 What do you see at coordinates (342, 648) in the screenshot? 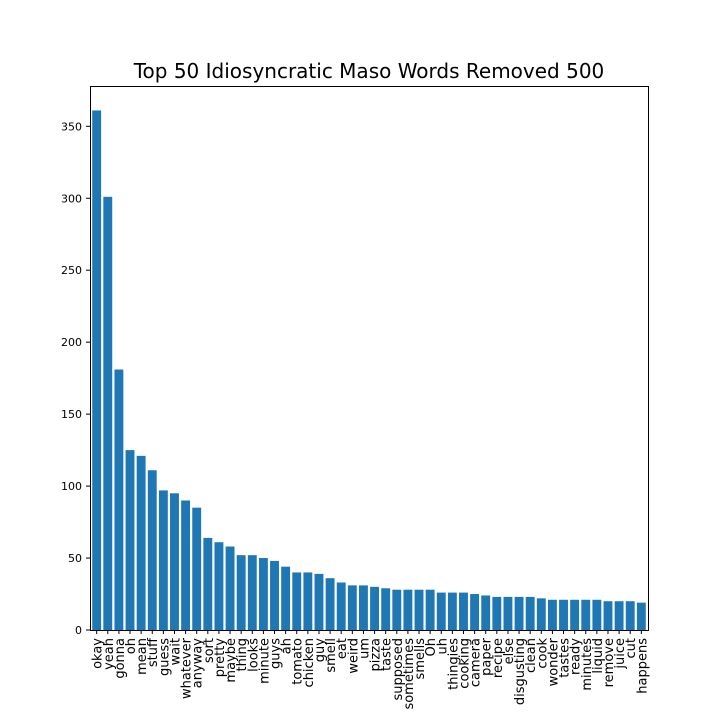
I see `x-tick-label: eat` at bounding box center [342, 648].